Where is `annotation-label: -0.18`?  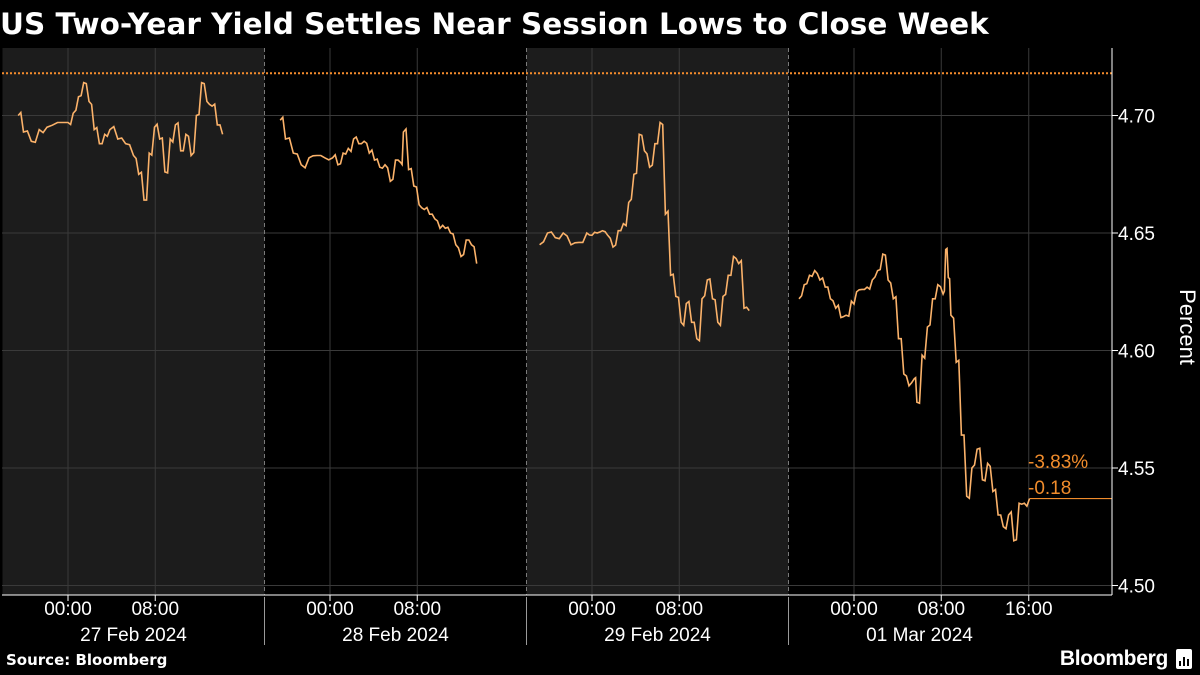 annotation-label: -0.18 is located at coordinates (1049, 488).